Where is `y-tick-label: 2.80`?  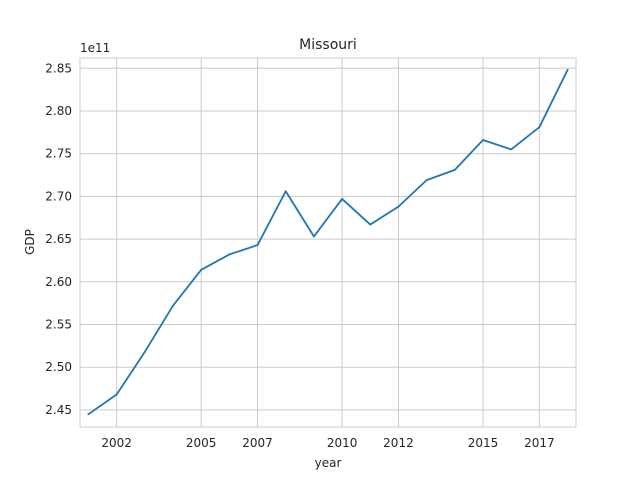
y-tick-label: 2.80 is located at coordinates (58, 111).